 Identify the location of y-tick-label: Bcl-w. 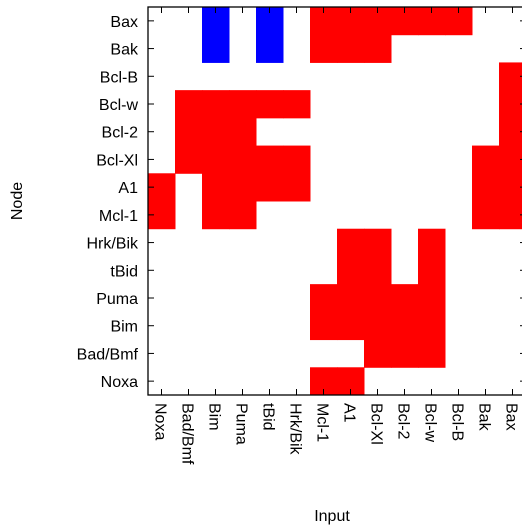
(119, 105).